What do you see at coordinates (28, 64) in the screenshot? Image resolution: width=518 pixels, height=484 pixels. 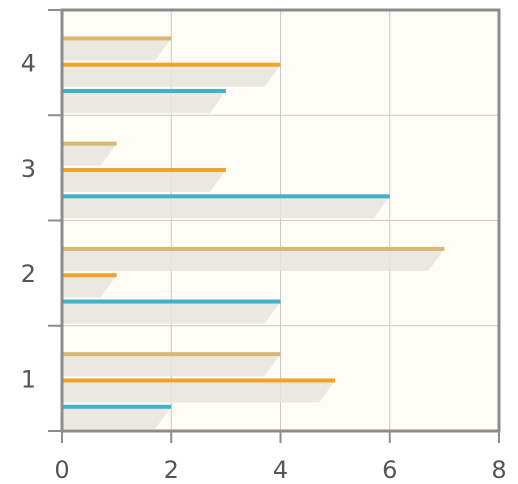 I see `y-tick-label: 4` at bounding box center [28, 64].